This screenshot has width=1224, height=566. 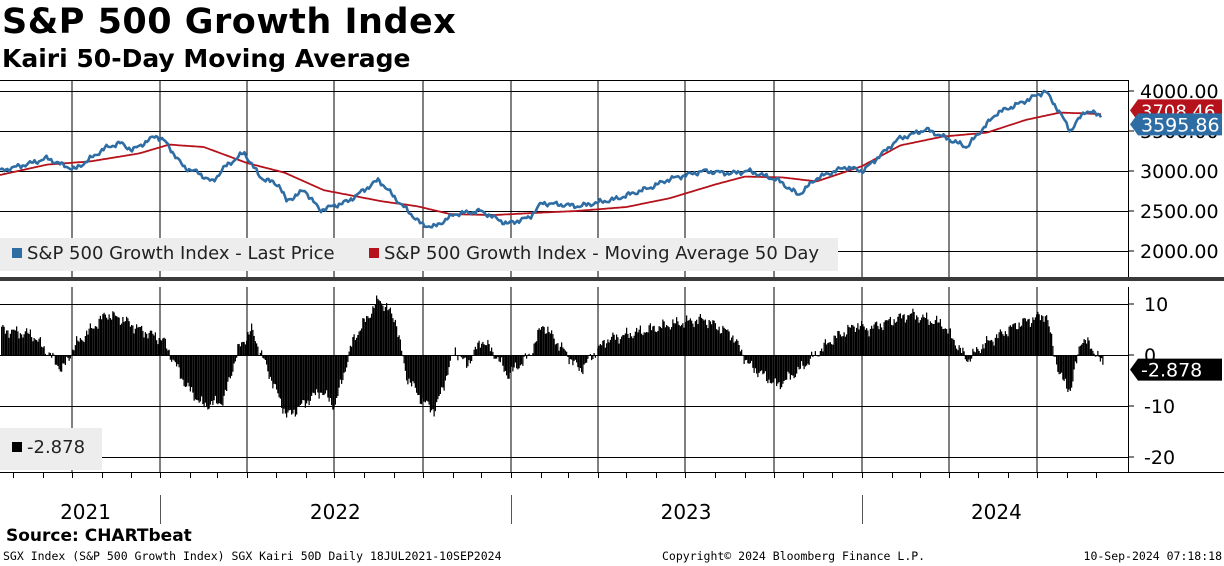 I want to click on legend-swatch-kairi, so click(x=17, y=447).